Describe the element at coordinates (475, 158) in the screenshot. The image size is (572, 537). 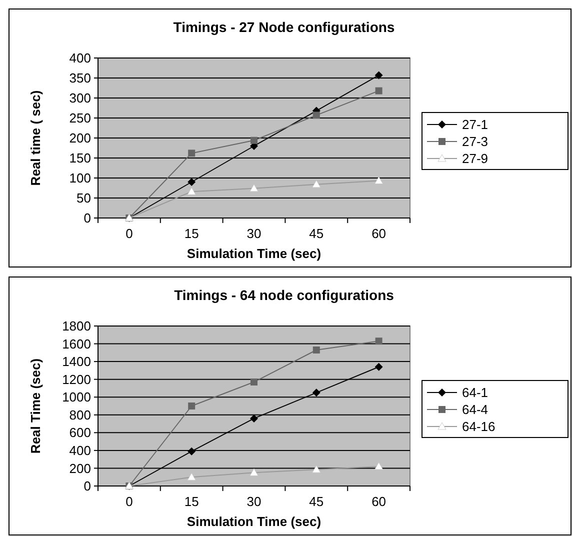
I see `legend-label: 27-9` at that location.